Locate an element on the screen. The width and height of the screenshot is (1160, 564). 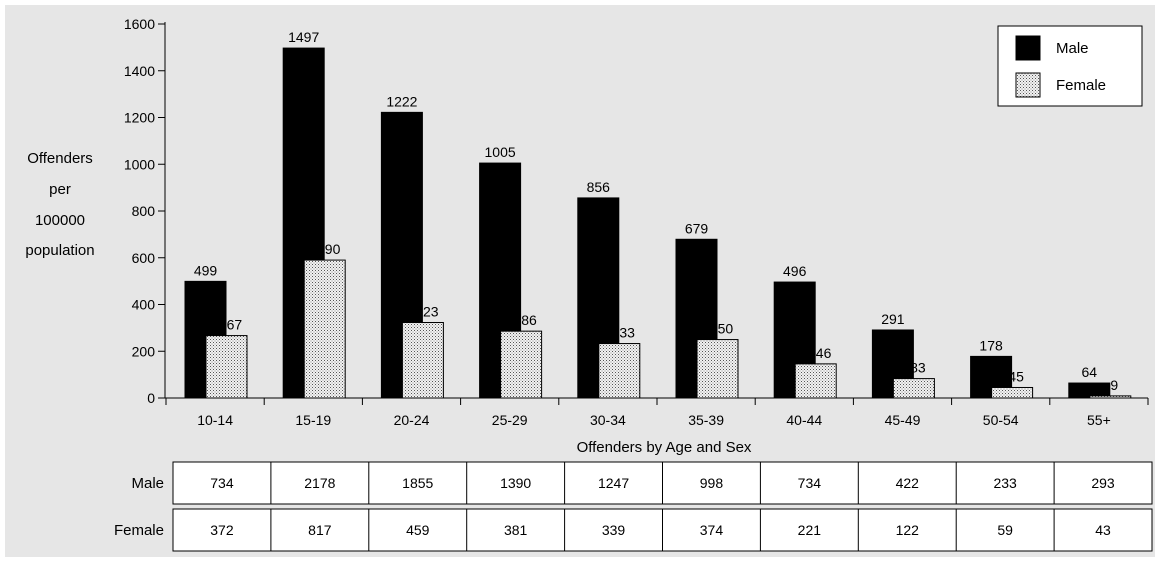
y-tick-label: 400 is located at coordinates (144, 305).